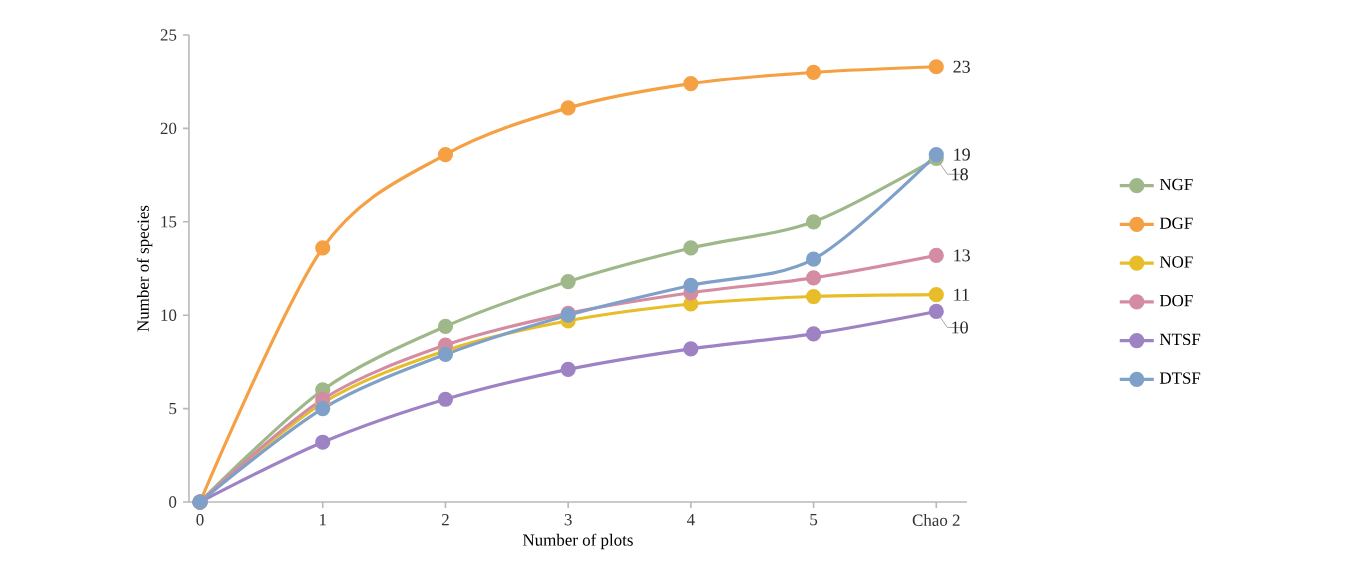 The width and height of the screenshot is (1360, 569). What do you see at coordinates (936, 520) in the screenshot?
I see `x-tick-label: Chao 2` at bounding box center [936, 520].